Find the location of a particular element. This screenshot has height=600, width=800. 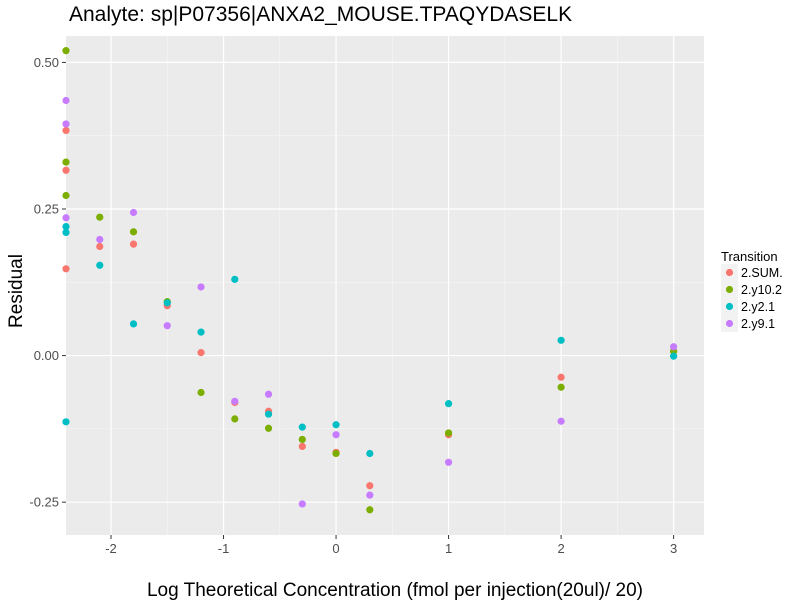

x-tick-label: -2 is located at coordinates (111, 548).